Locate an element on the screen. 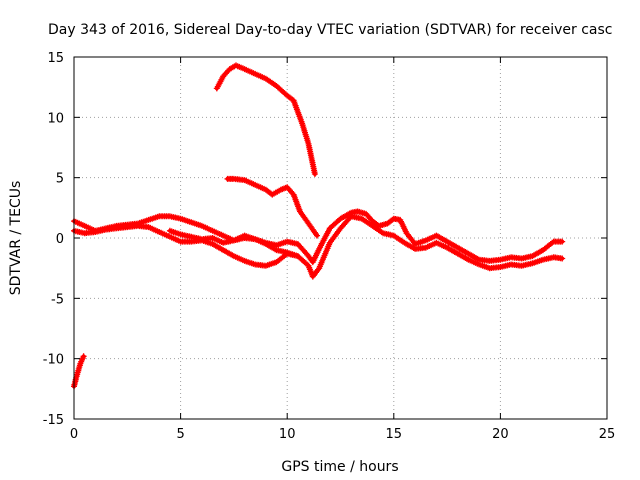 Image resolution: width=640 pixels, height=480 pixels. series-band is located at coordinates (272, 207).